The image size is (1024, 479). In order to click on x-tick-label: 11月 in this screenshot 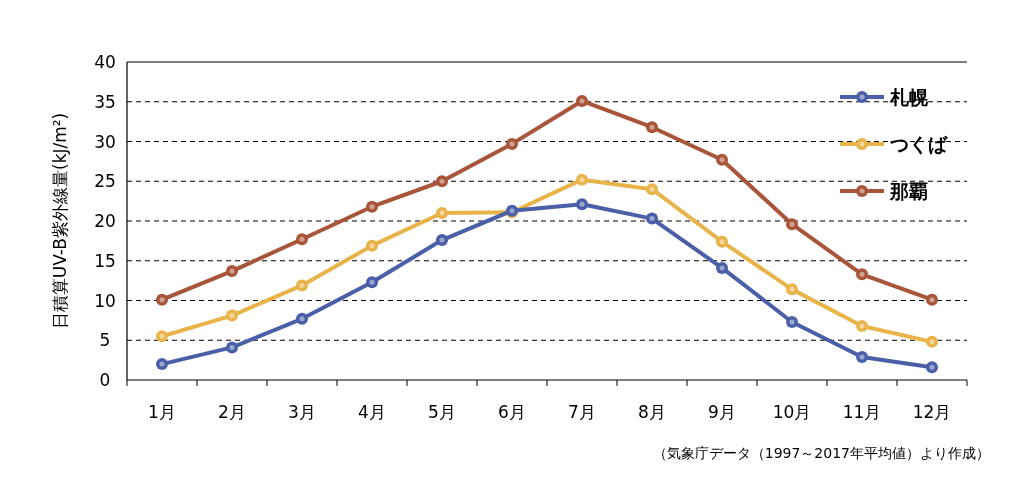, I will do `click(862, 412)`.